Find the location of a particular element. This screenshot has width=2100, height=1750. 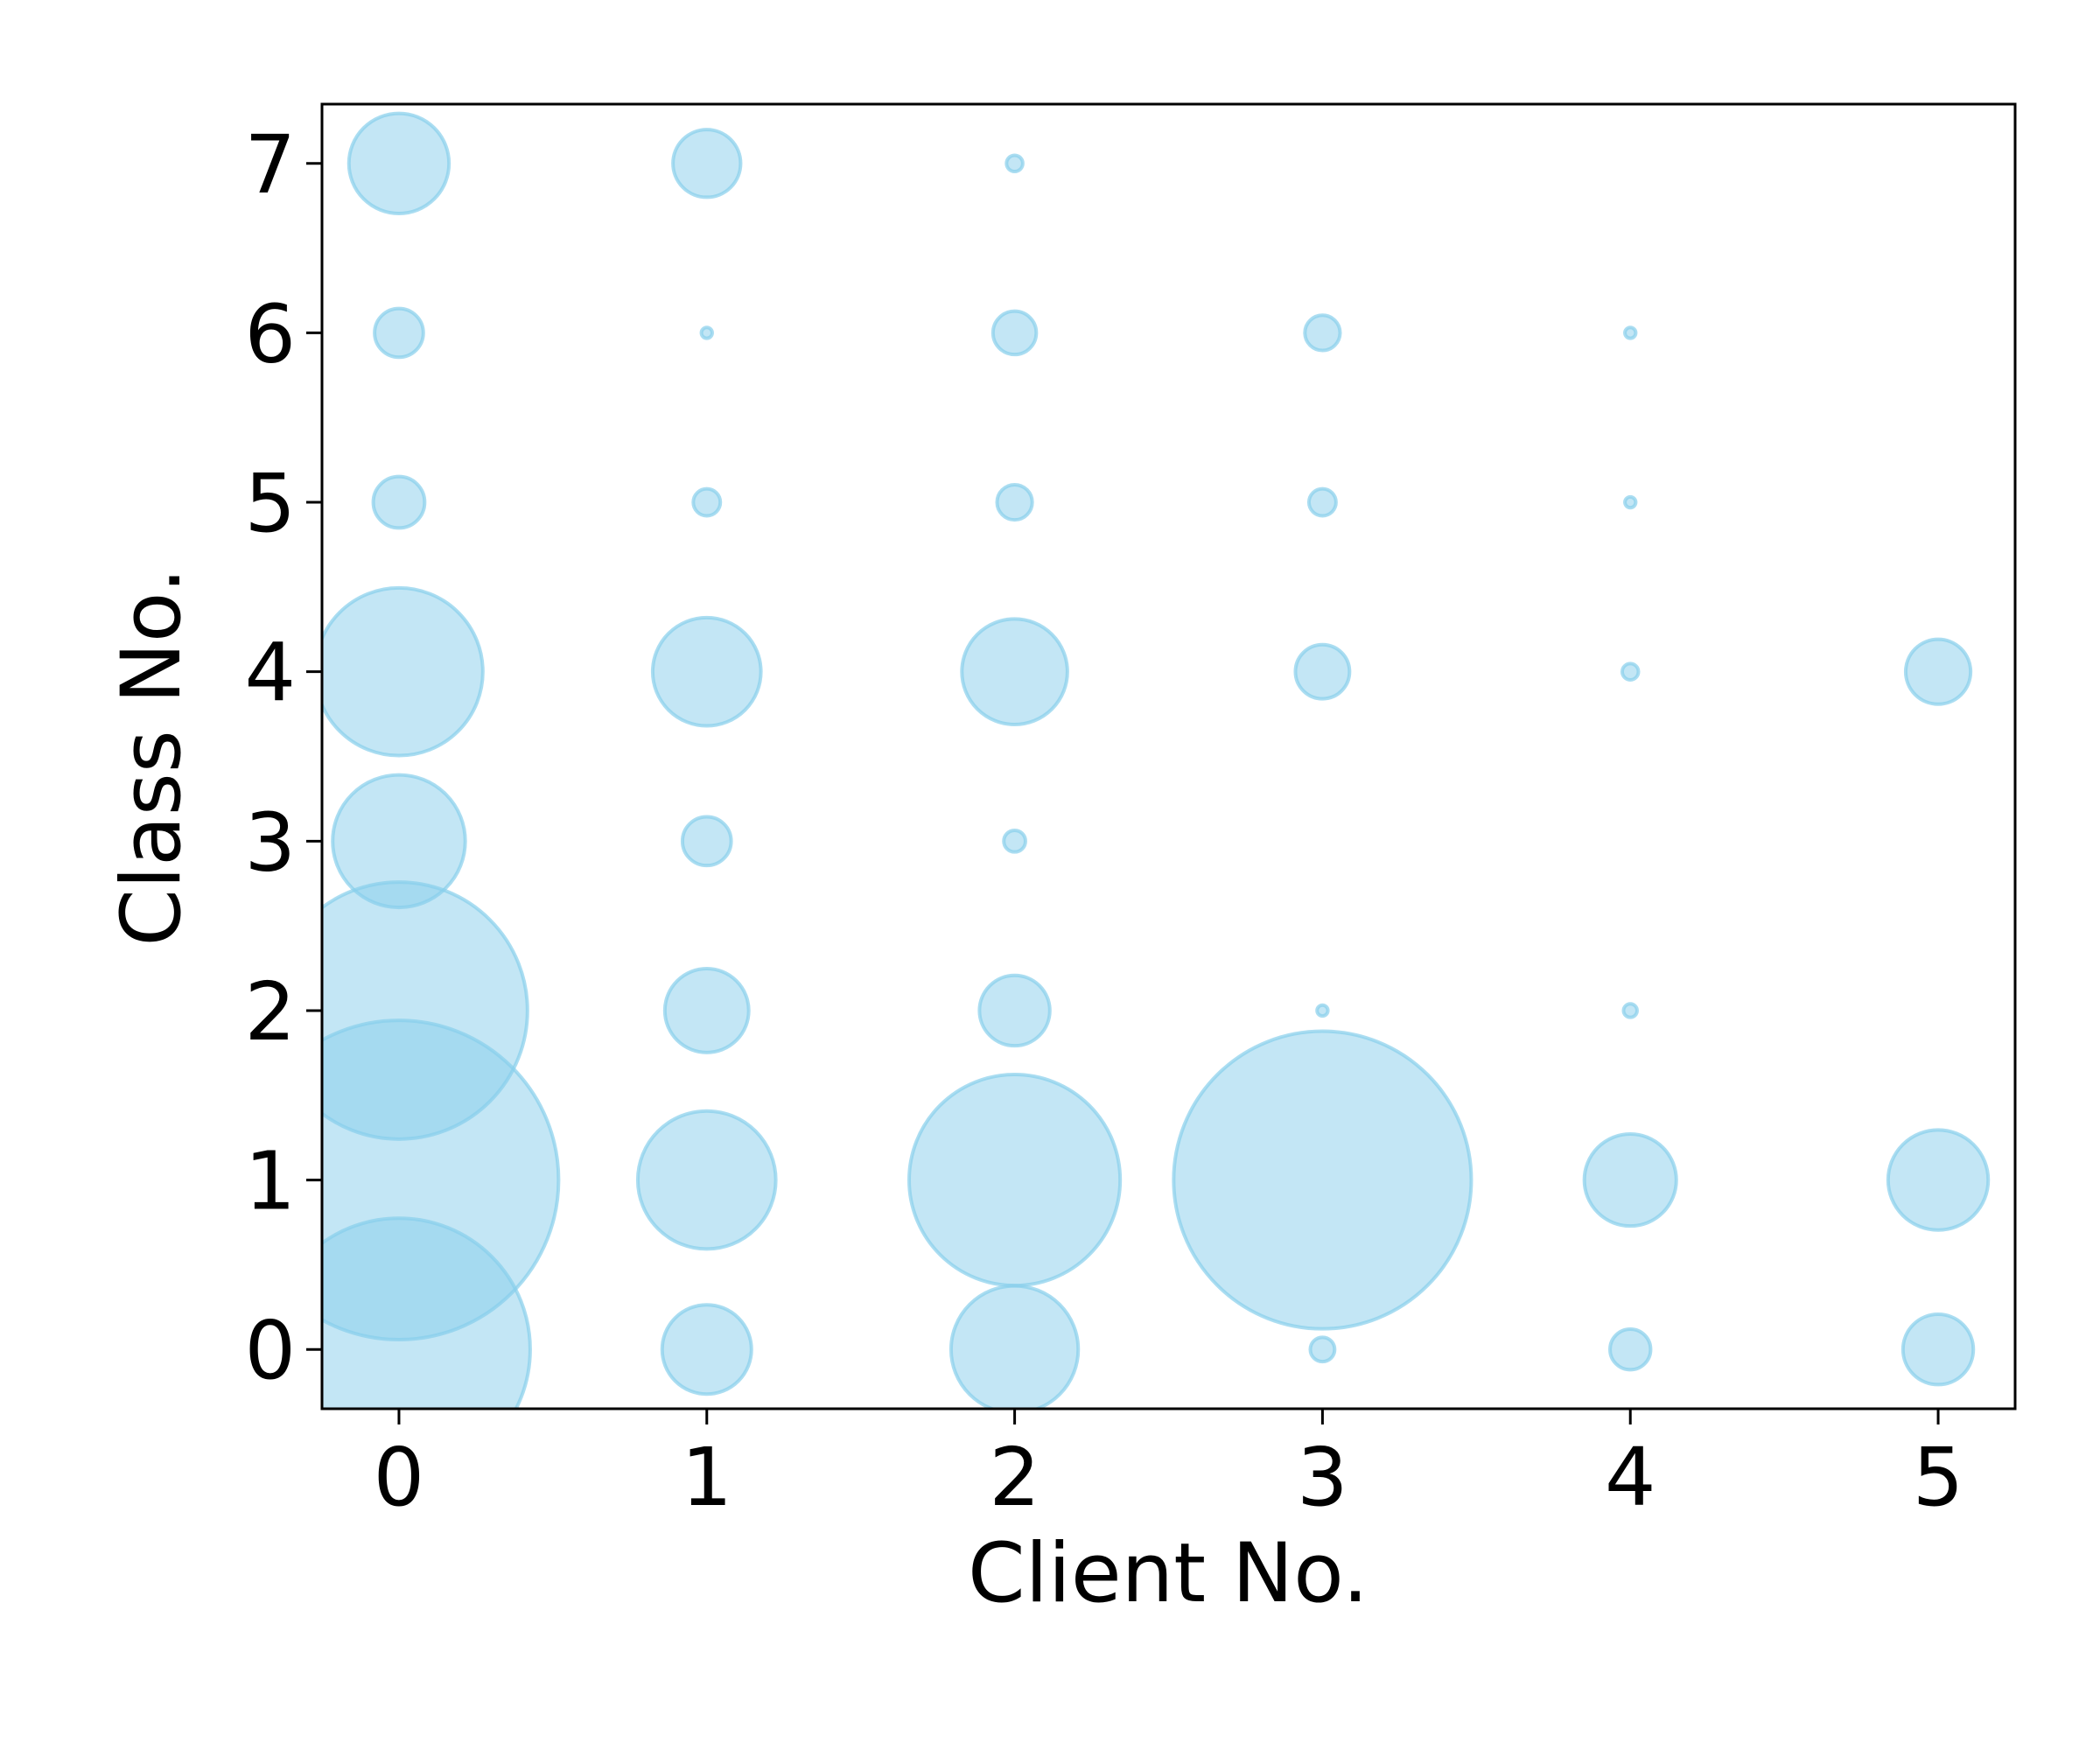

y-tick-label: 3 is located at coordinates (270, 842).